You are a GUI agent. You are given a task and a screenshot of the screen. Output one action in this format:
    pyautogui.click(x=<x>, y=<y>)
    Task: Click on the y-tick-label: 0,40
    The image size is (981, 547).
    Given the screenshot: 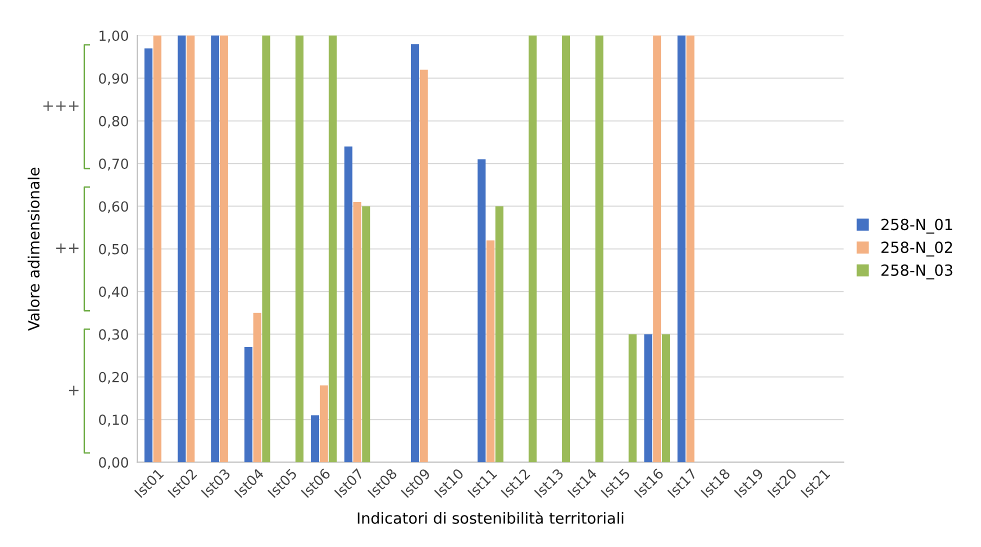 What is the action you would take?
    pyautogui.click(x=113, y=292)
    